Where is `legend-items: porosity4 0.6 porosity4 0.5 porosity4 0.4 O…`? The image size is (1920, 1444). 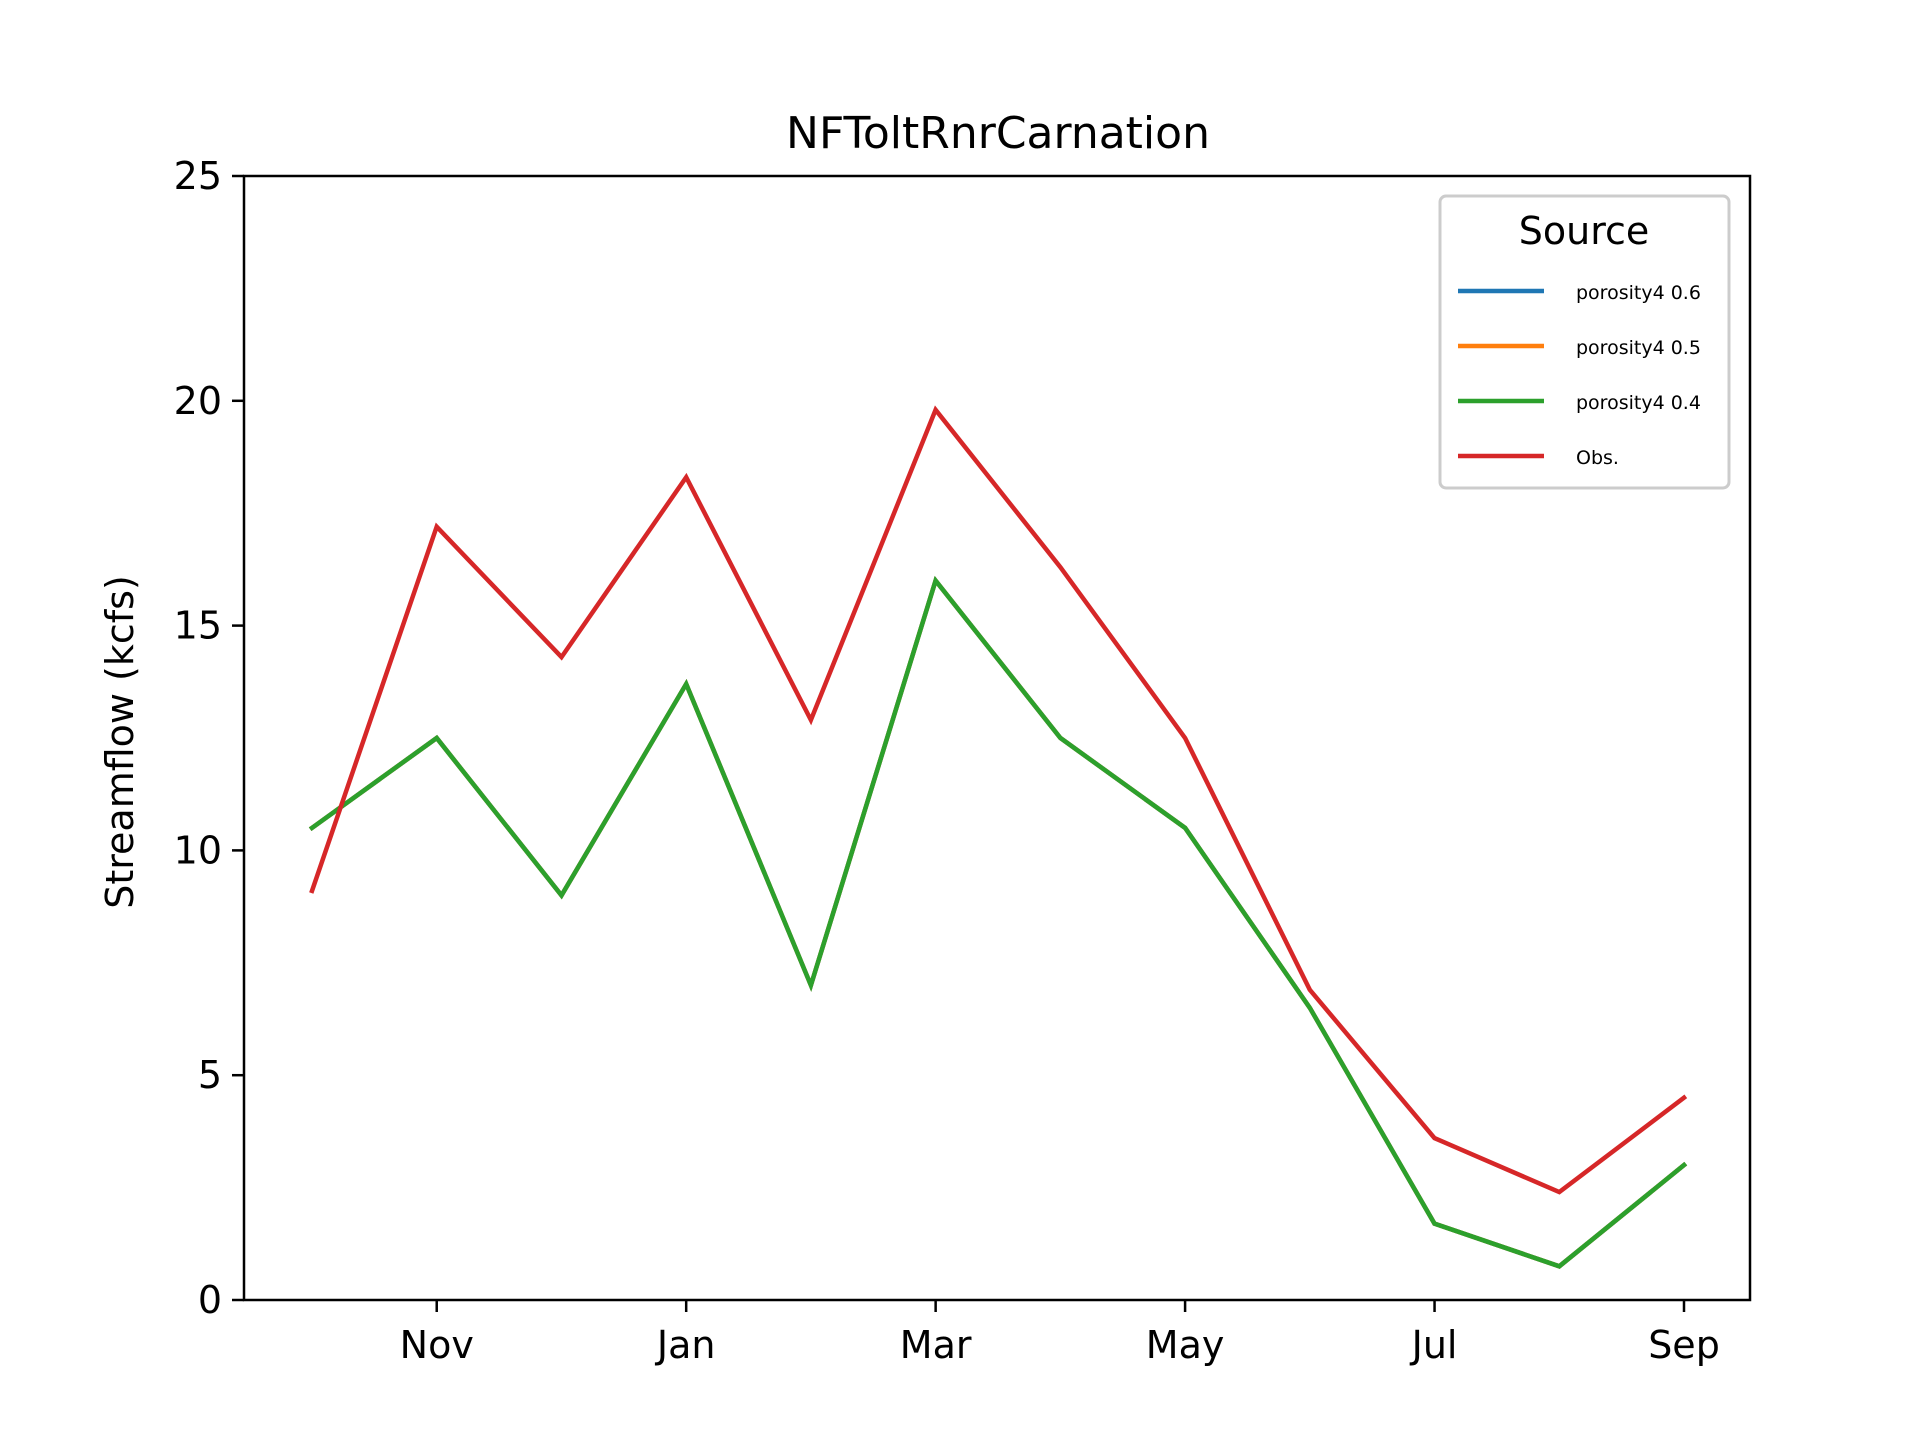
legend-items: porosity4 0.6 porosity4 0.5 porosity4 0.4 O… is located at coordinates (1579, 375).